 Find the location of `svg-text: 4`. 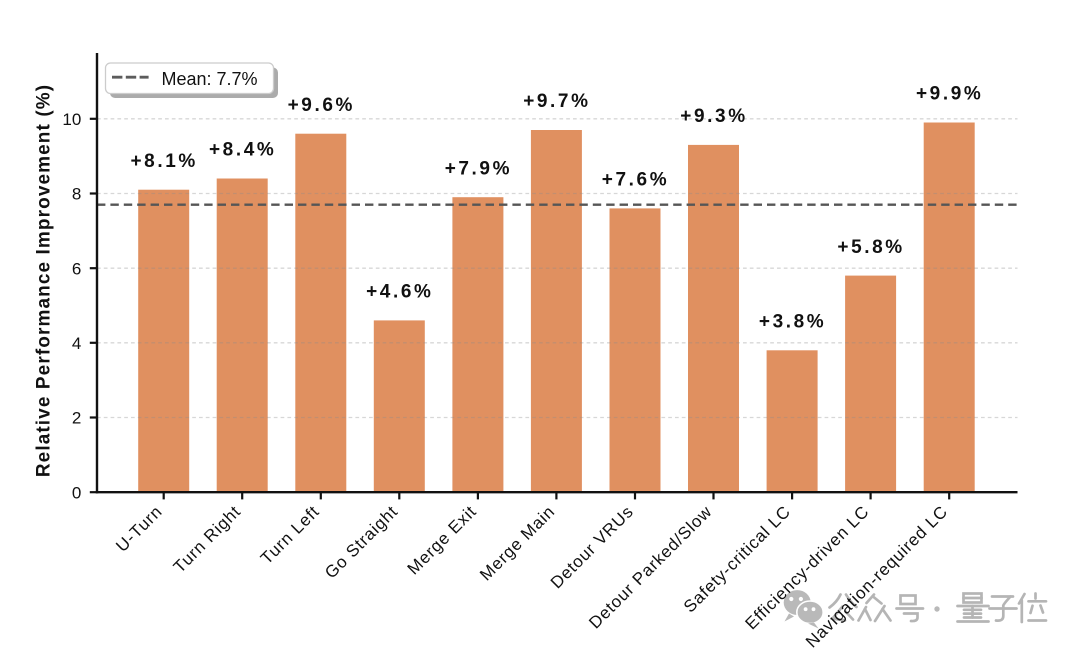

svg-text: 4 is located at coordinates (76, 343).